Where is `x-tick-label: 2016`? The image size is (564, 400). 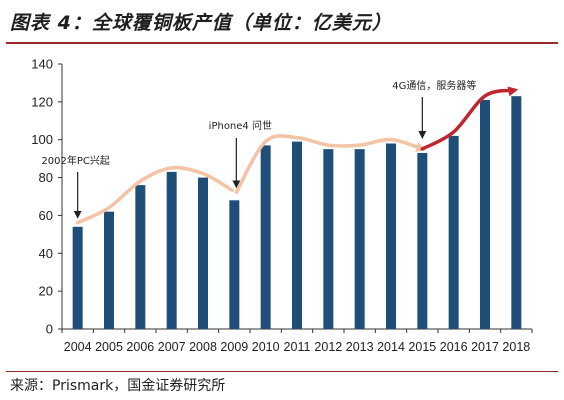 x-tick-label: 2016 is located at coordinates (454, 347).